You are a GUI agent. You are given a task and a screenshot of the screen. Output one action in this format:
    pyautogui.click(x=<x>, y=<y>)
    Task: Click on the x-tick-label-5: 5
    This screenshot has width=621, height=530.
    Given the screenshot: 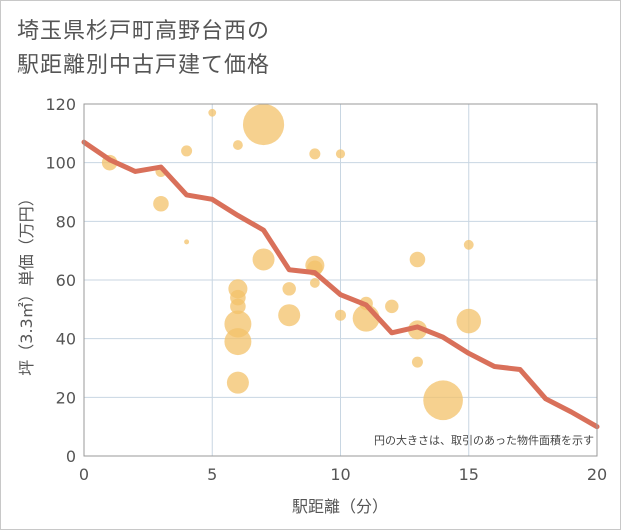 What is the action you would take?
    pyautogui.click(x=212, y=474)
    